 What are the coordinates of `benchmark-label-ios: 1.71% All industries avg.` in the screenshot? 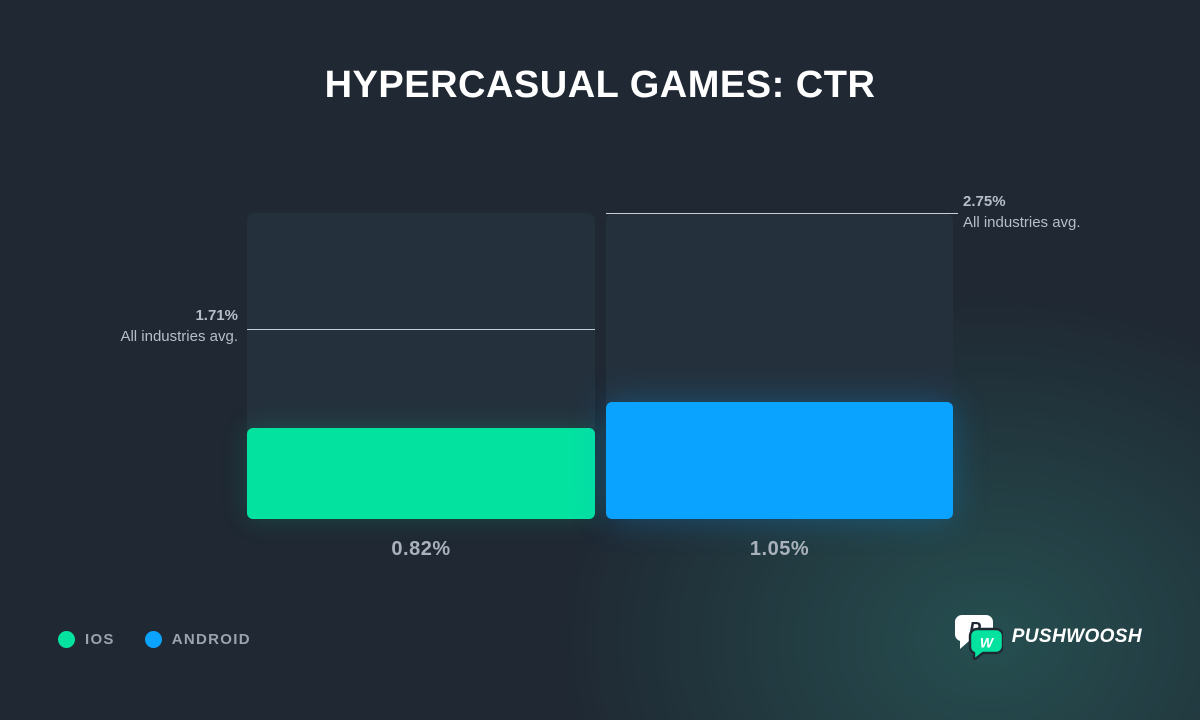 It's located at (179, 326).